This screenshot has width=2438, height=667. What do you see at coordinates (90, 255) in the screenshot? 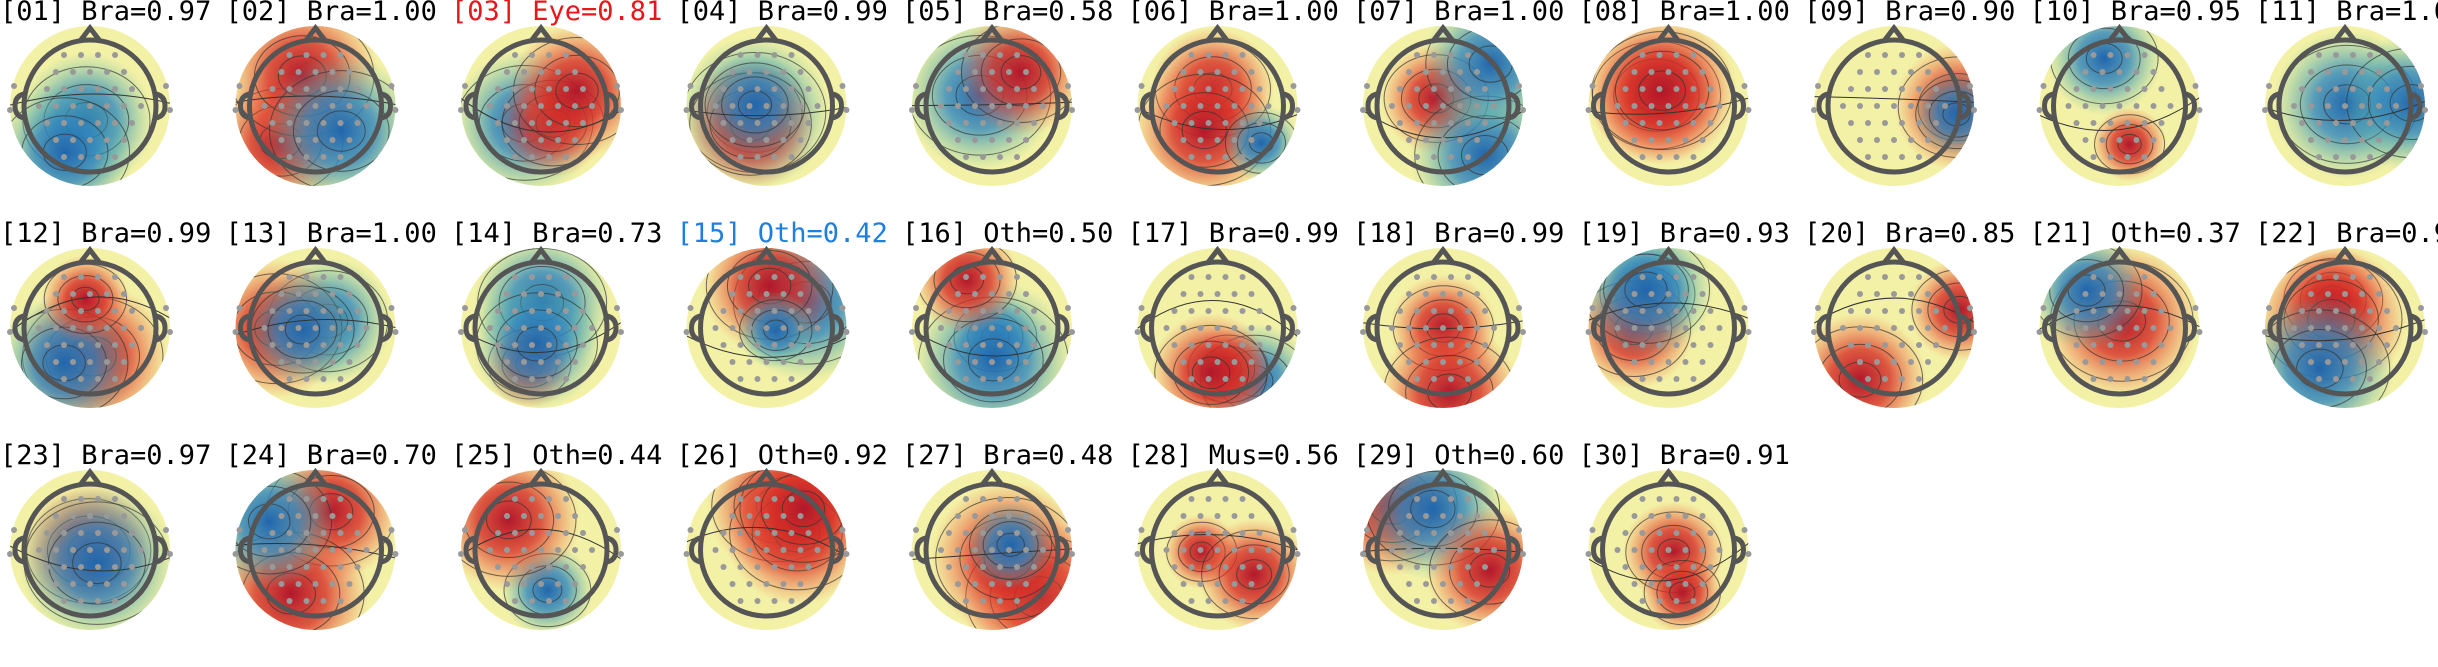
I see `nose` at bounding box center [90, 255].